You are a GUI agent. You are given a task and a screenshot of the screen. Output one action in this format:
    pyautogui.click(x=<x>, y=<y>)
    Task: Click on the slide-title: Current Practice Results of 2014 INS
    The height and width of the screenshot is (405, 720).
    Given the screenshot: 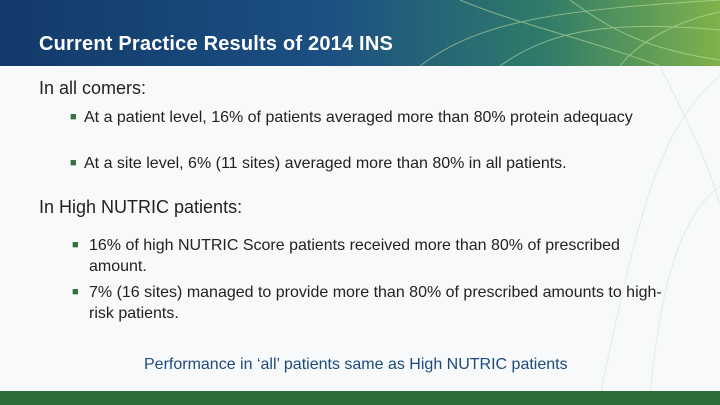 What is the action you would take?
    pyautogui.click(x=216, y=44)
    